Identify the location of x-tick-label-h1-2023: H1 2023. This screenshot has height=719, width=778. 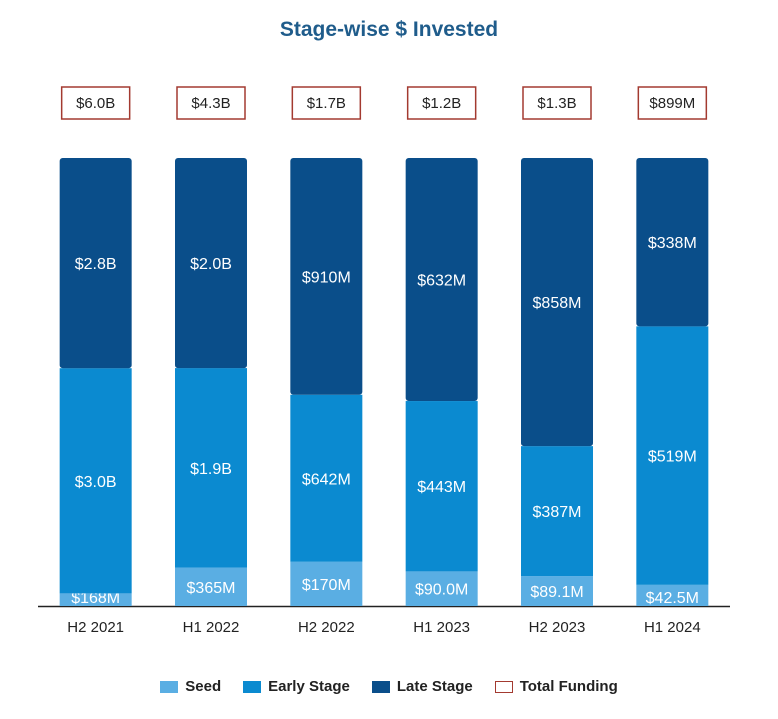
(441, 627).